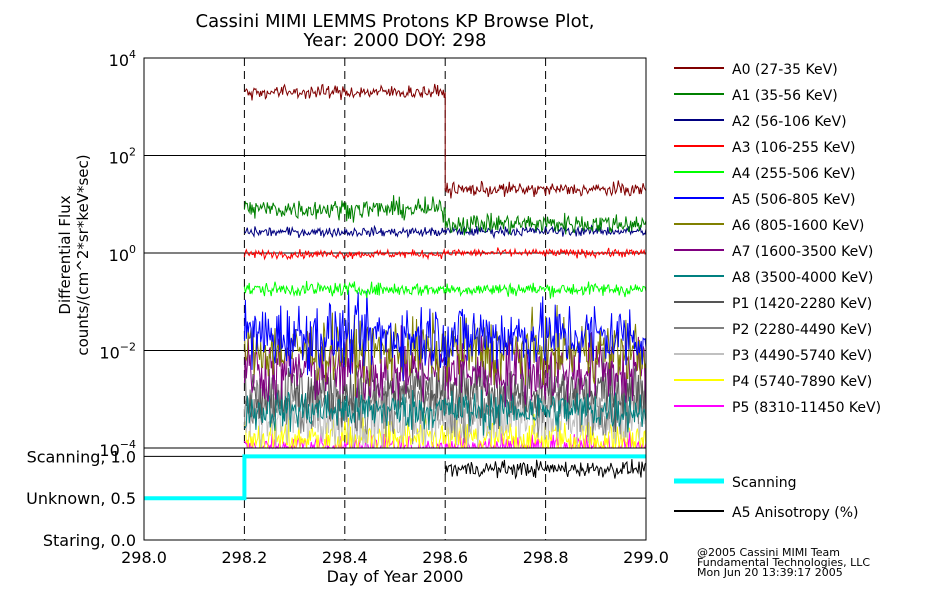 This screenshot has width=950, height=604. I want to click on legend-label: Scanning, so click(764, 483).